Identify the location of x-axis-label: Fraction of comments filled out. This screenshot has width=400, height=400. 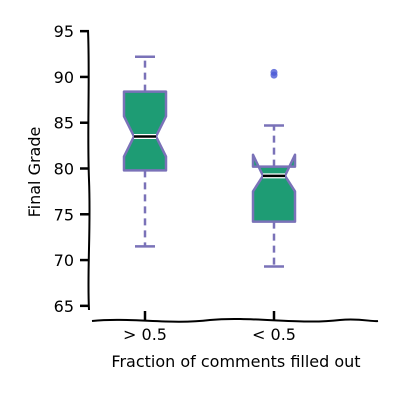
(235, 361).